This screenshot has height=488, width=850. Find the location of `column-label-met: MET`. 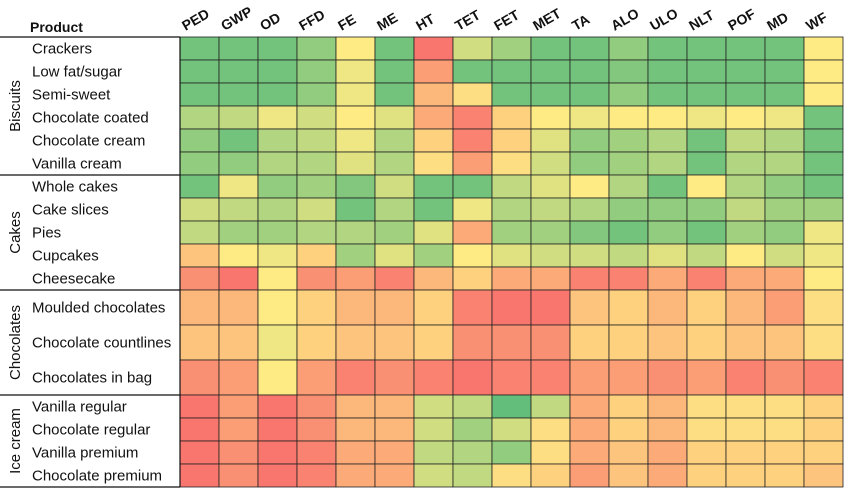

column-label-met: MET is located at coordinates (547, 19).